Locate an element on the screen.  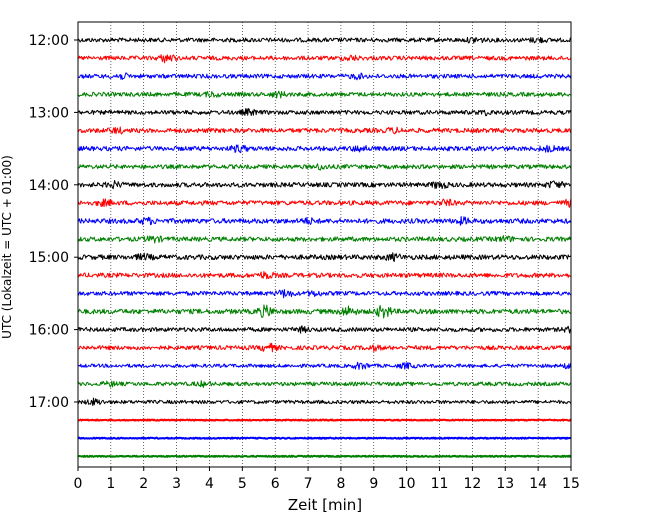
x-tick-label: 2 is located at coordinates (143, 484).